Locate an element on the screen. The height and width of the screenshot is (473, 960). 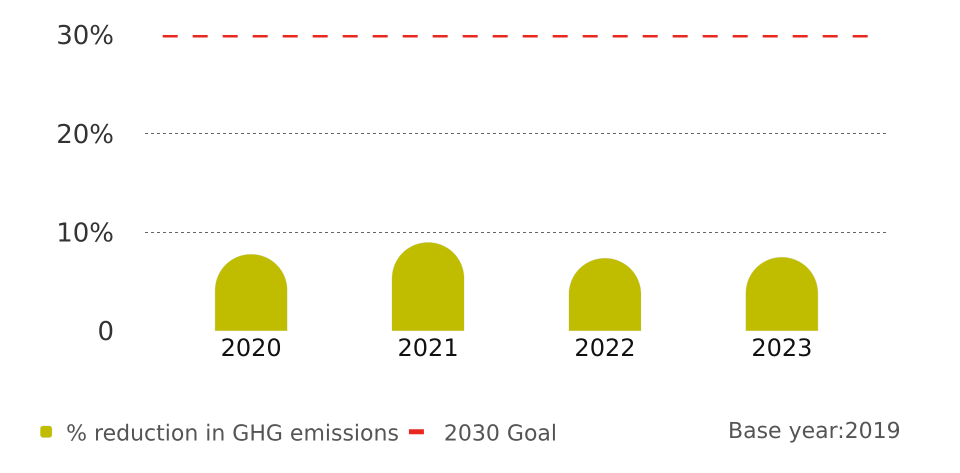
y-tick-label: 20% is located at coordinates (85, 135).